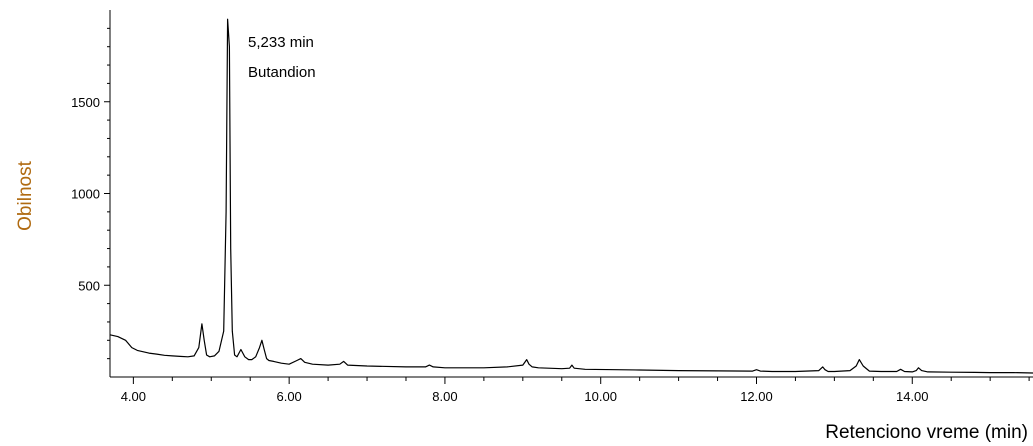 The width and height of the screenshot is (1033, 446). What do you see at coordinates (133, 396) in the screenshot?
I see `x-tick-label: 4.00` at bounding box center [133, 396].